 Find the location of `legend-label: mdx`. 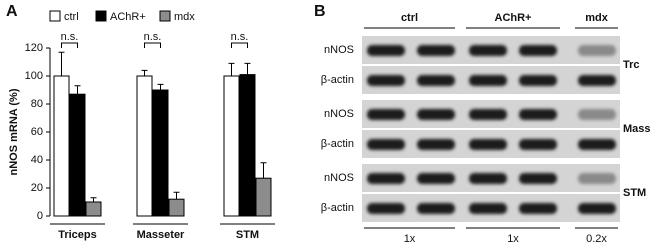

legend-label: mdx is located at coordinates (184, 17).